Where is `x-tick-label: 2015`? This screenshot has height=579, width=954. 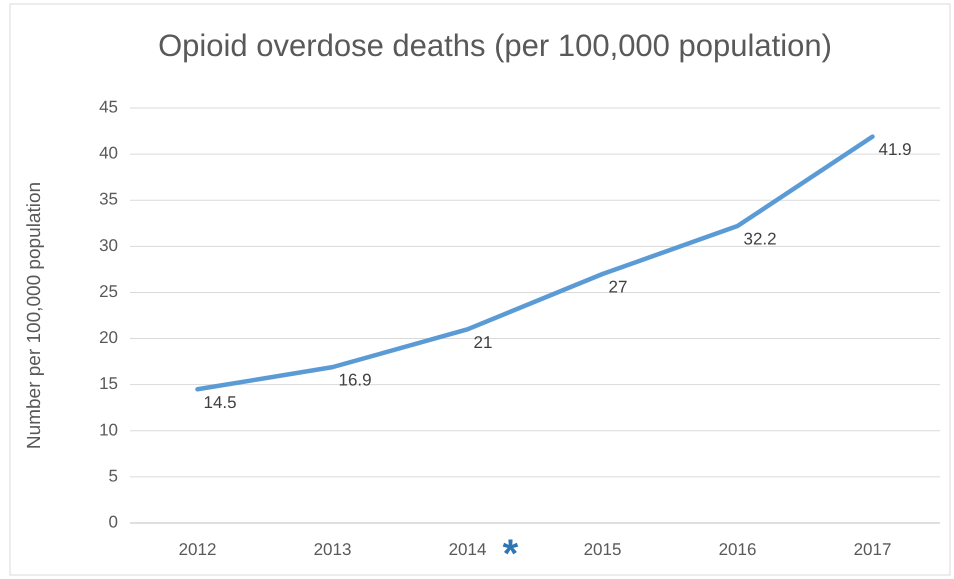 x-tick-label: 2015 is located at coordinates (603, 549).